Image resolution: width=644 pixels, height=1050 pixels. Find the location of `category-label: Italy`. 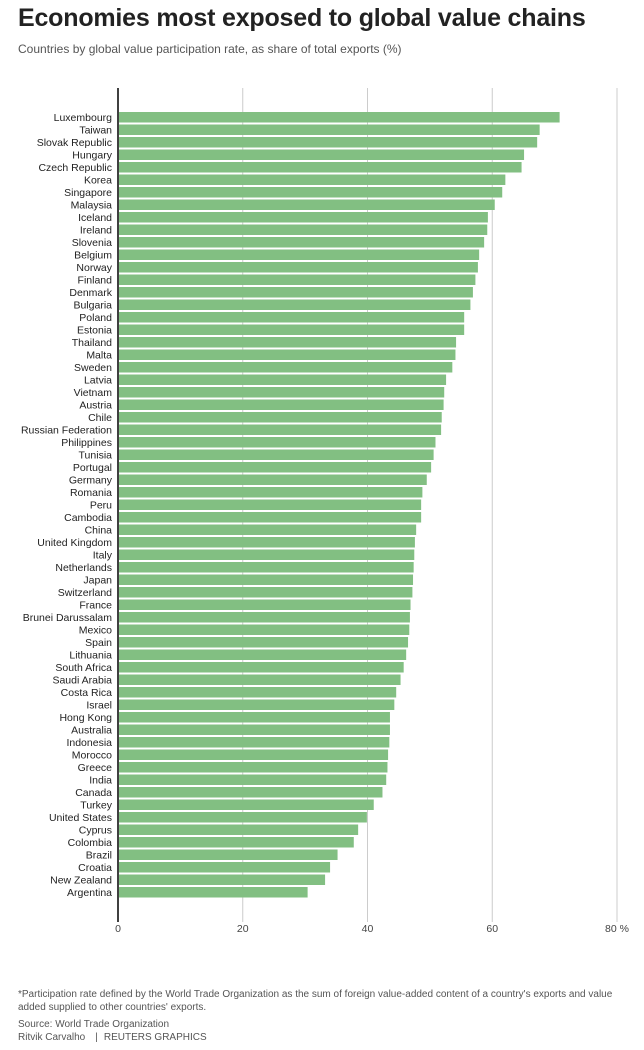

category-label: Italy is located at coordinates (103, 556).